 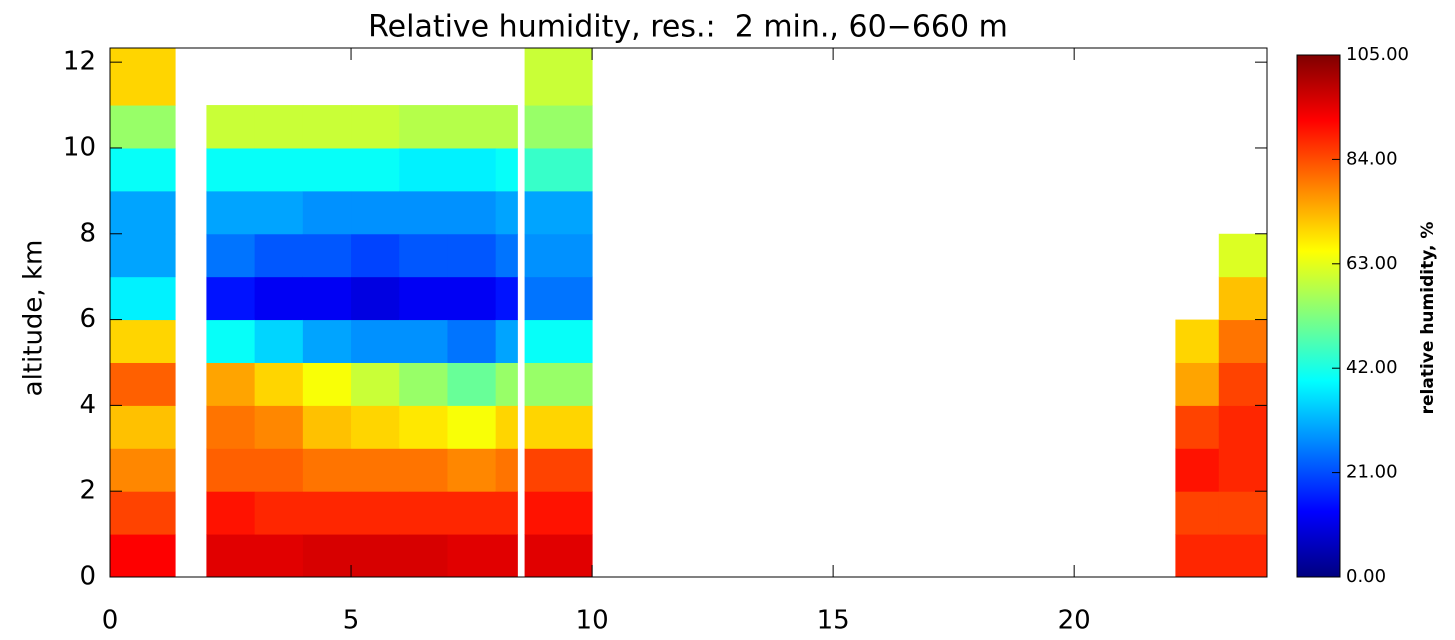 I want to click on x-tick-label: 5, so click(x=351, y=621).